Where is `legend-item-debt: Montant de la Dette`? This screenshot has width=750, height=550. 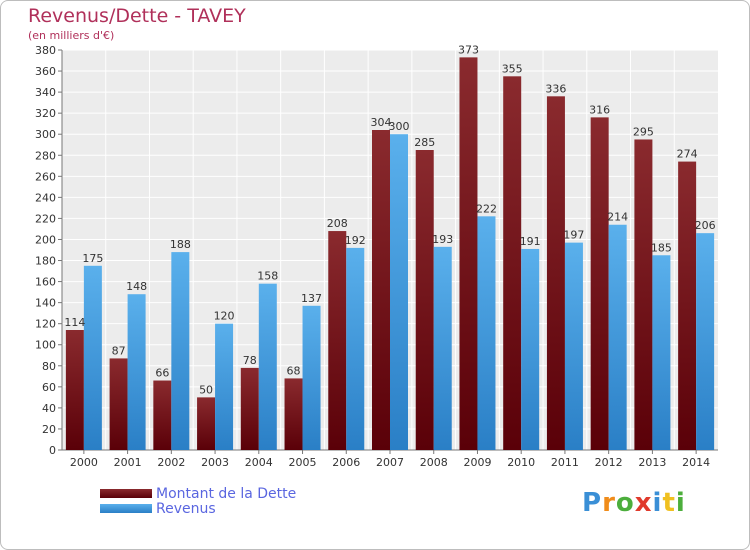 legend-item-debt: Montant de la Dette is located at coordinates (198, 493).